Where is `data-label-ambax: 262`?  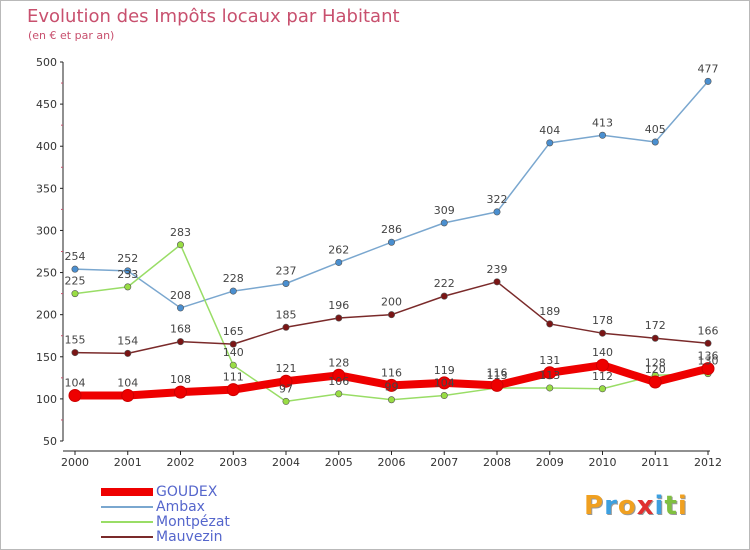 data-label-ambax: 262 is located at coordinates (338, 249).